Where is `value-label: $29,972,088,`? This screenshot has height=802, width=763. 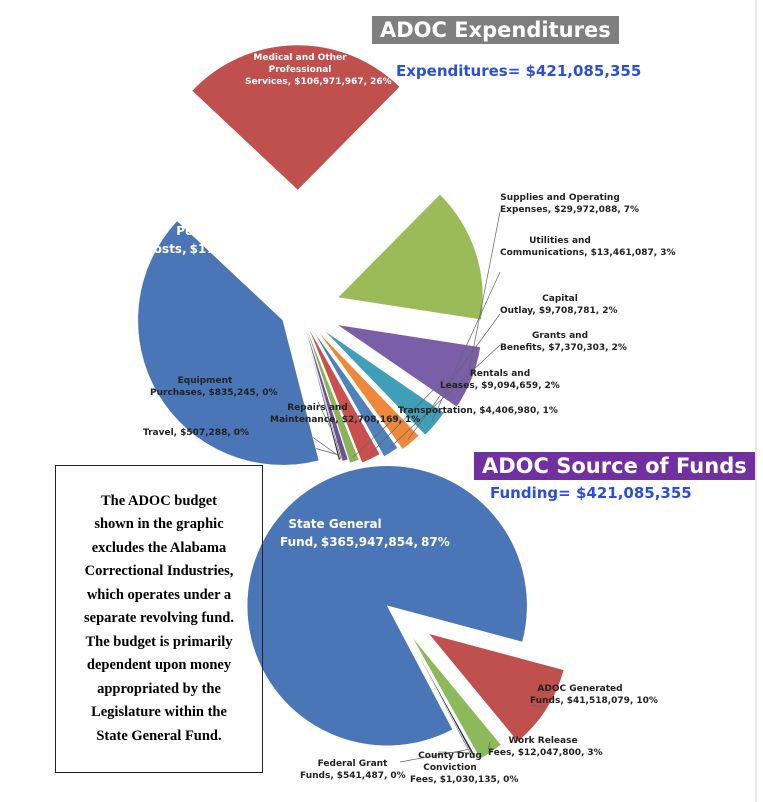 value-label: $29,972,088, is located at coordinates (587, 210).